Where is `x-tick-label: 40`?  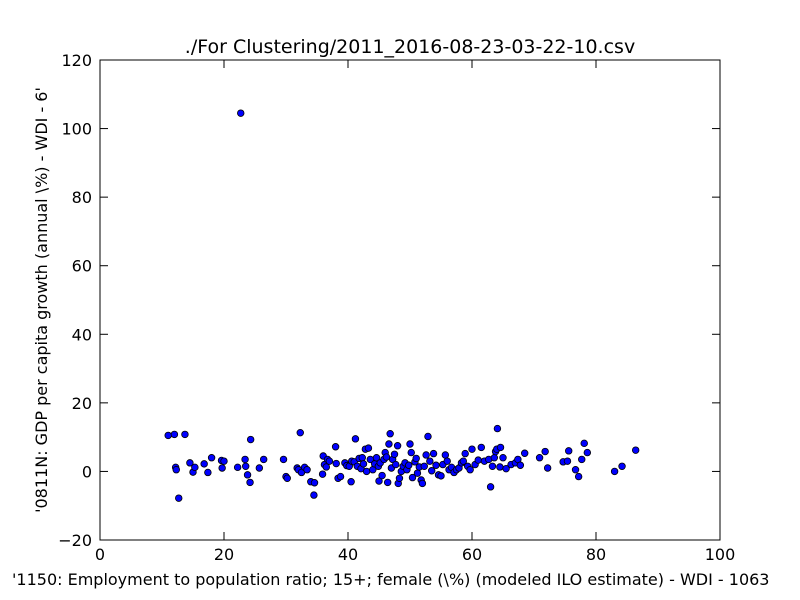
x-tick-label: 40 is located at coordinates (348, 554).